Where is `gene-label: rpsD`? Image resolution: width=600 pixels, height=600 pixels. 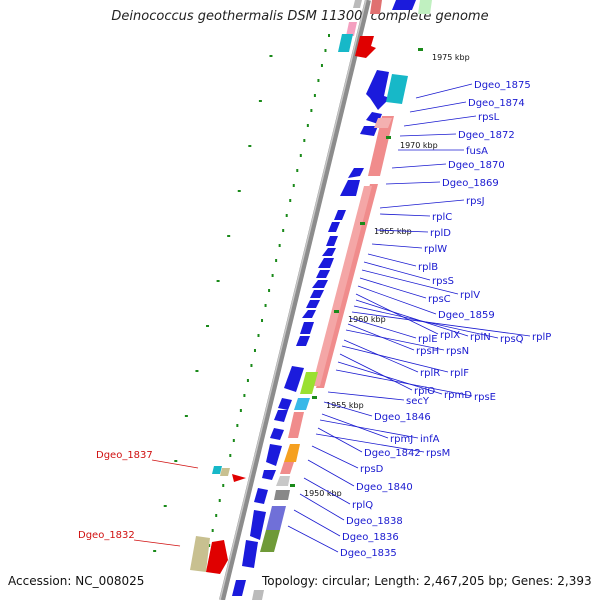 gene-label: rpsD is located at coordinates (372, 469).